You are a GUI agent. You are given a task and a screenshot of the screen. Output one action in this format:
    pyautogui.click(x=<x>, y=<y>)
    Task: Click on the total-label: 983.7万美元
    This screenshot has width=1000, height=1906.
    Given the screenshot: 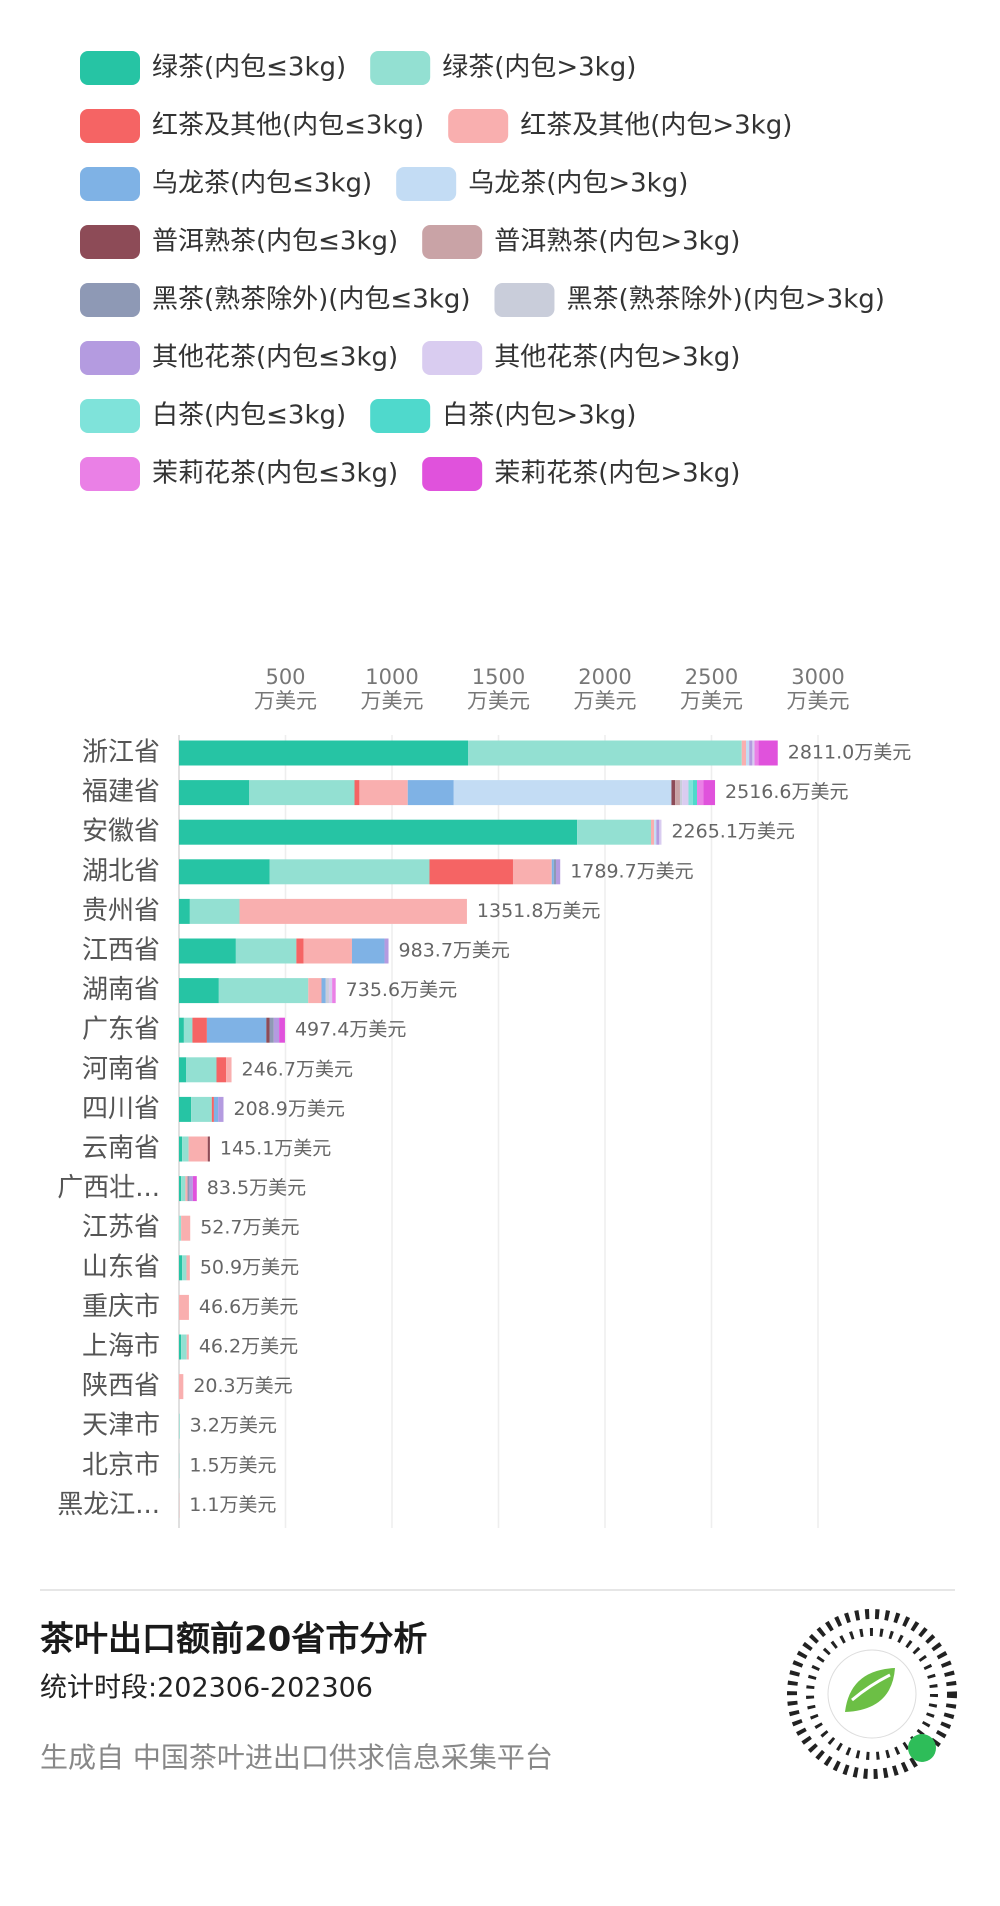 What is the action you would take?
    pyautogui.click(x=454, y=951)
    